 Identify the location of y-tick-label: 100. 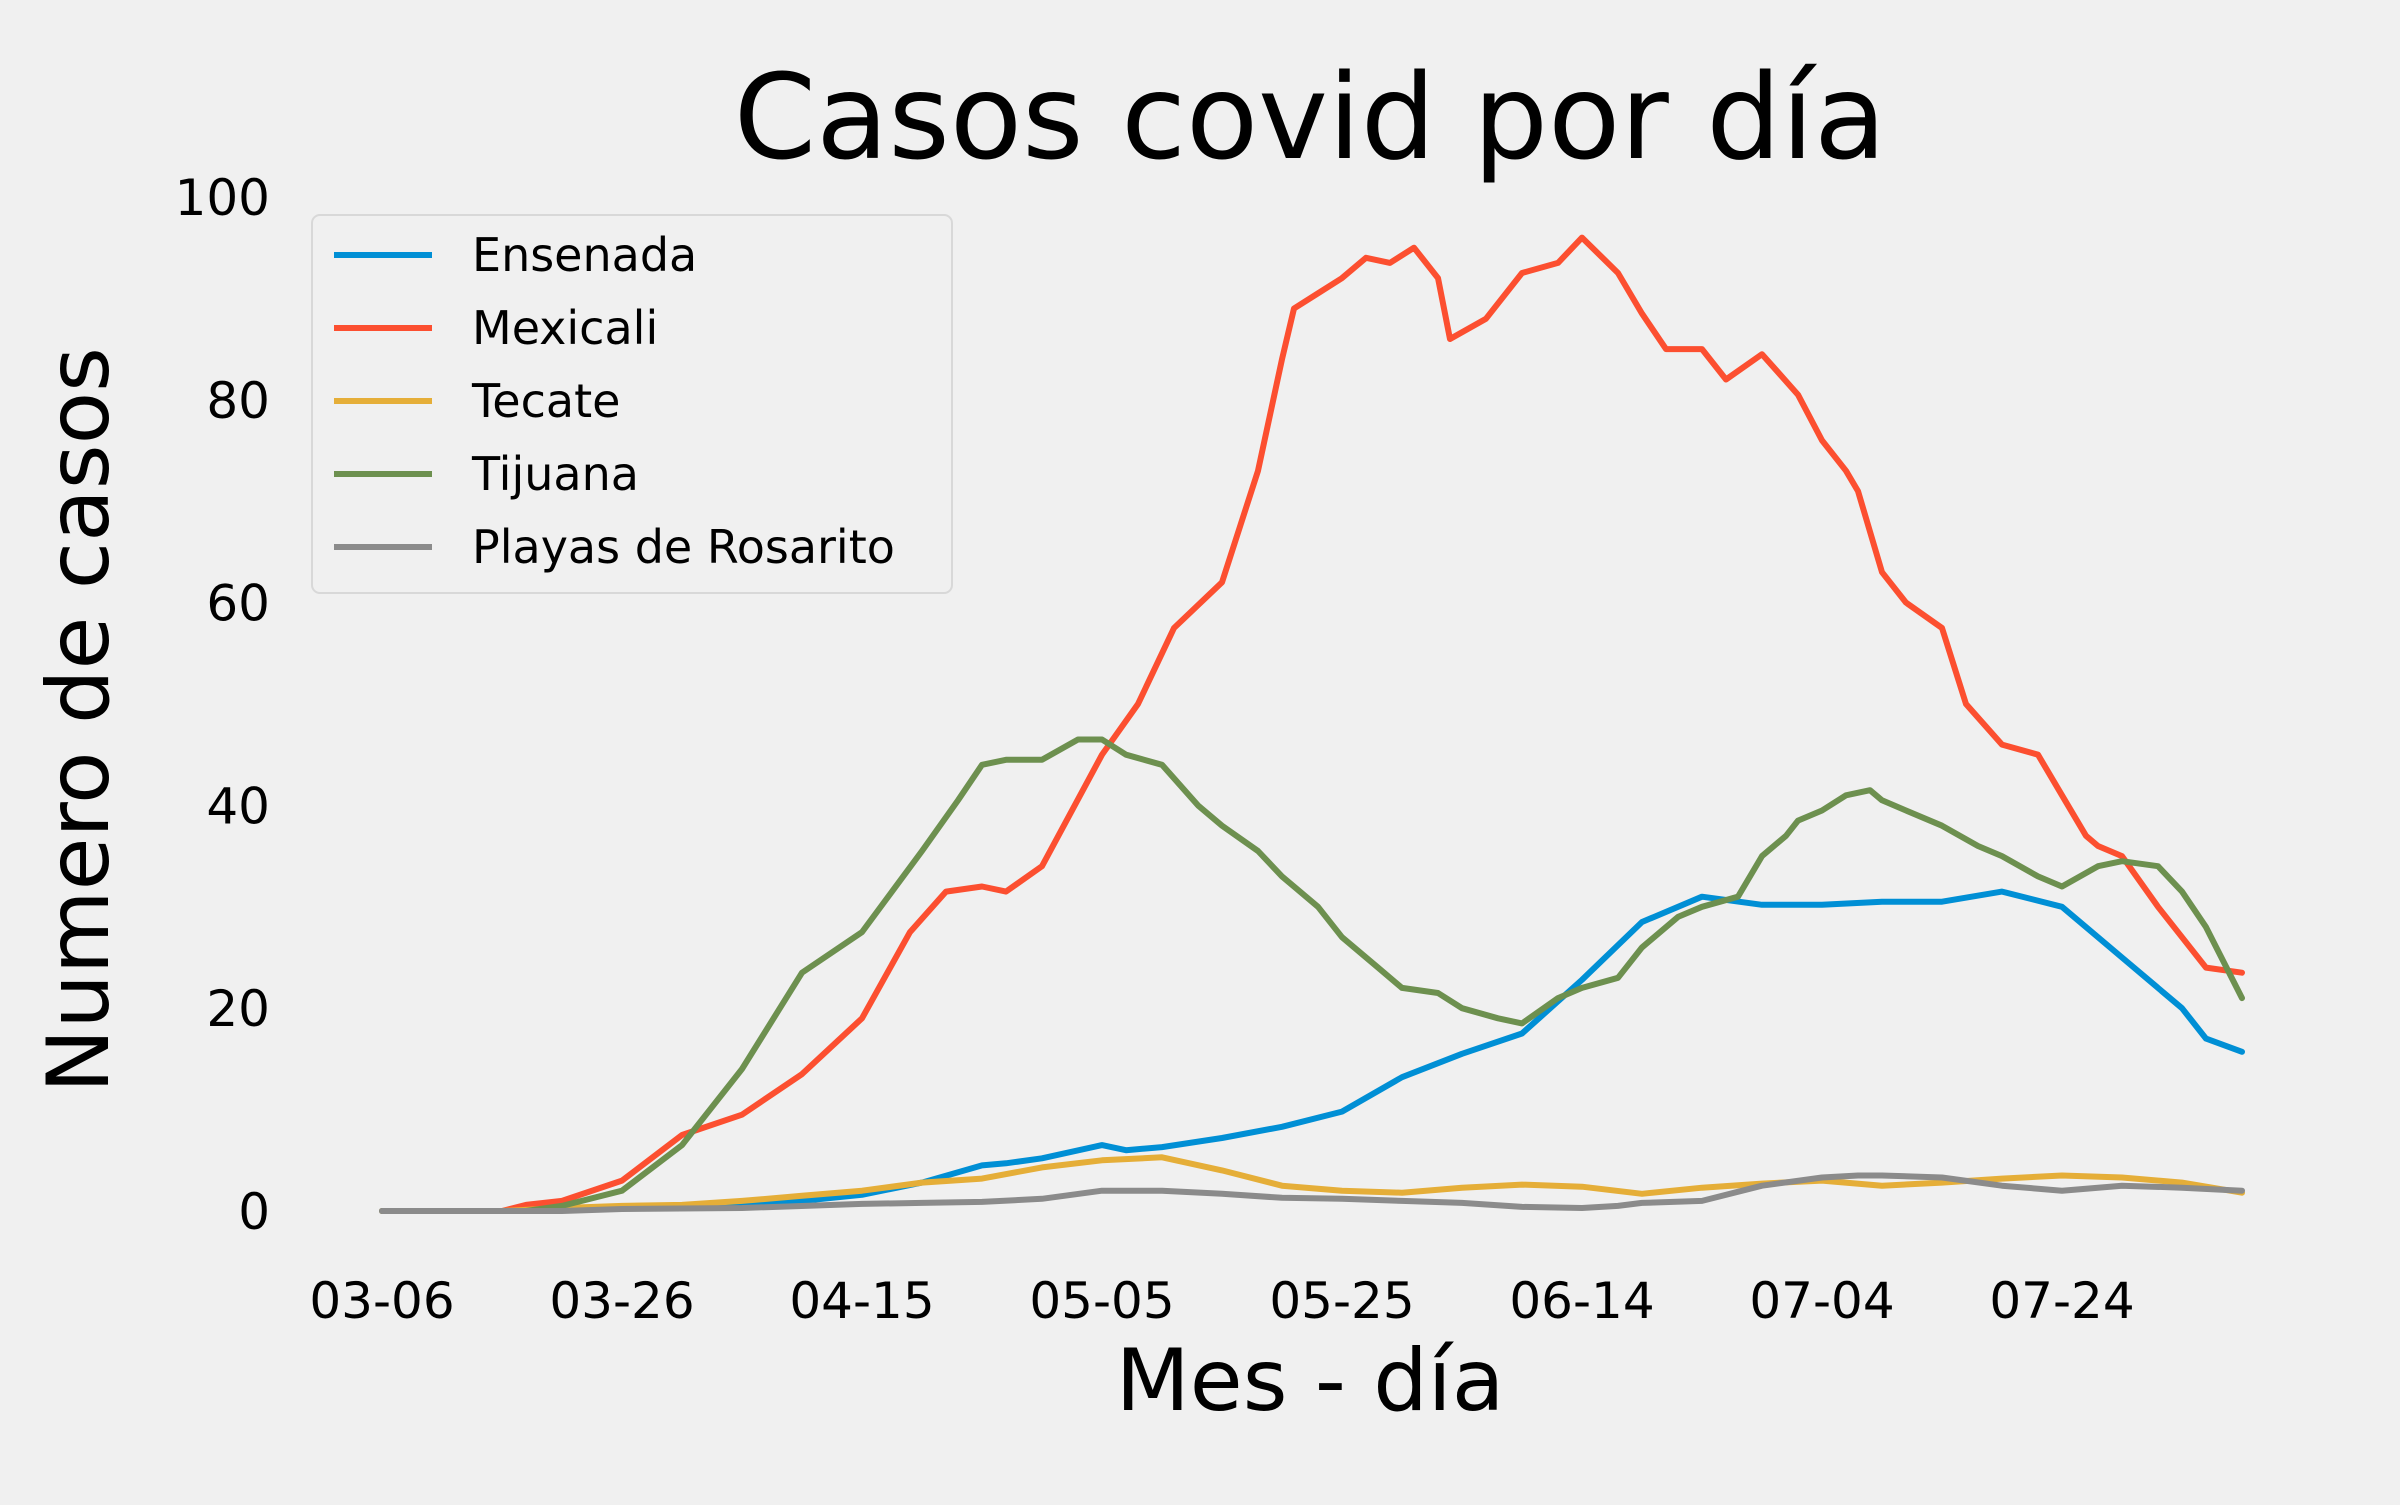
(222, 198).